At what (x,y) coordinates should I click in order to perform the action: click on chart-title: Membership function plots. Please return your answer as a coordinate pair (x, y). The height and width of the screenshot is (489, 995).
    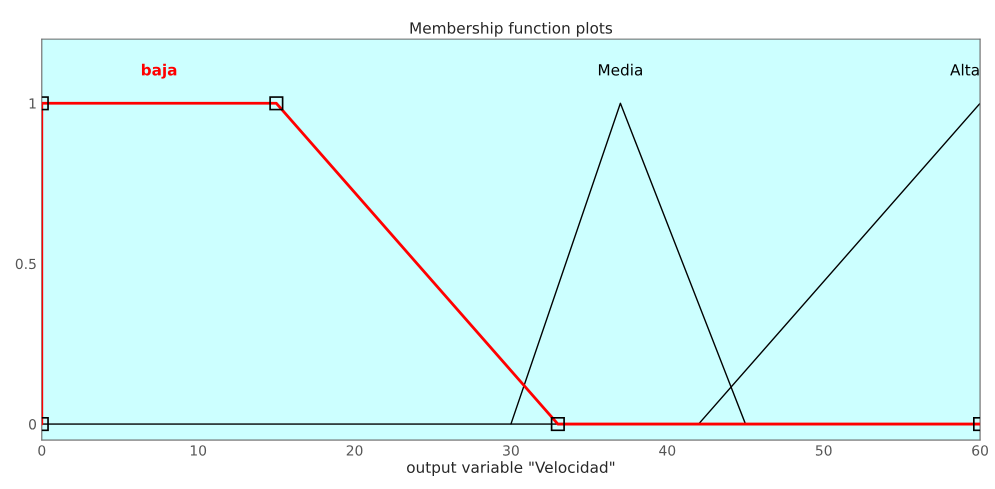
    Looking at the image, I should click on (511, 29).